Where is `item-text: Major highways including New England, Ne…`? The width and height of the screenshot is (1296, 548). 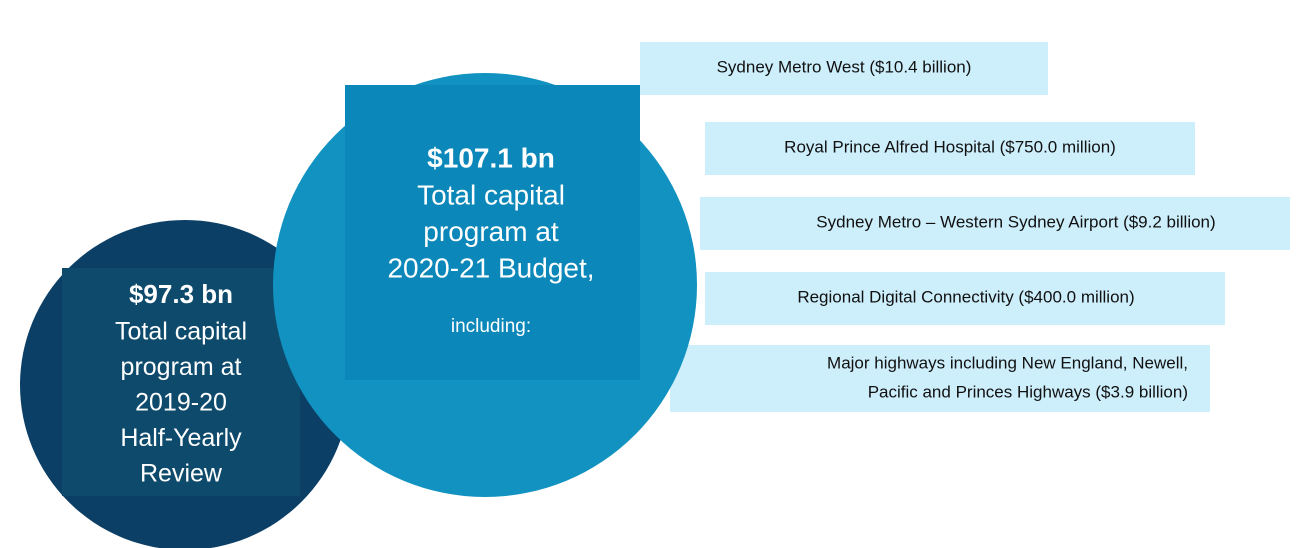
item-text: Major highways including New England, Ne… is located at coordinates (1007, 362).